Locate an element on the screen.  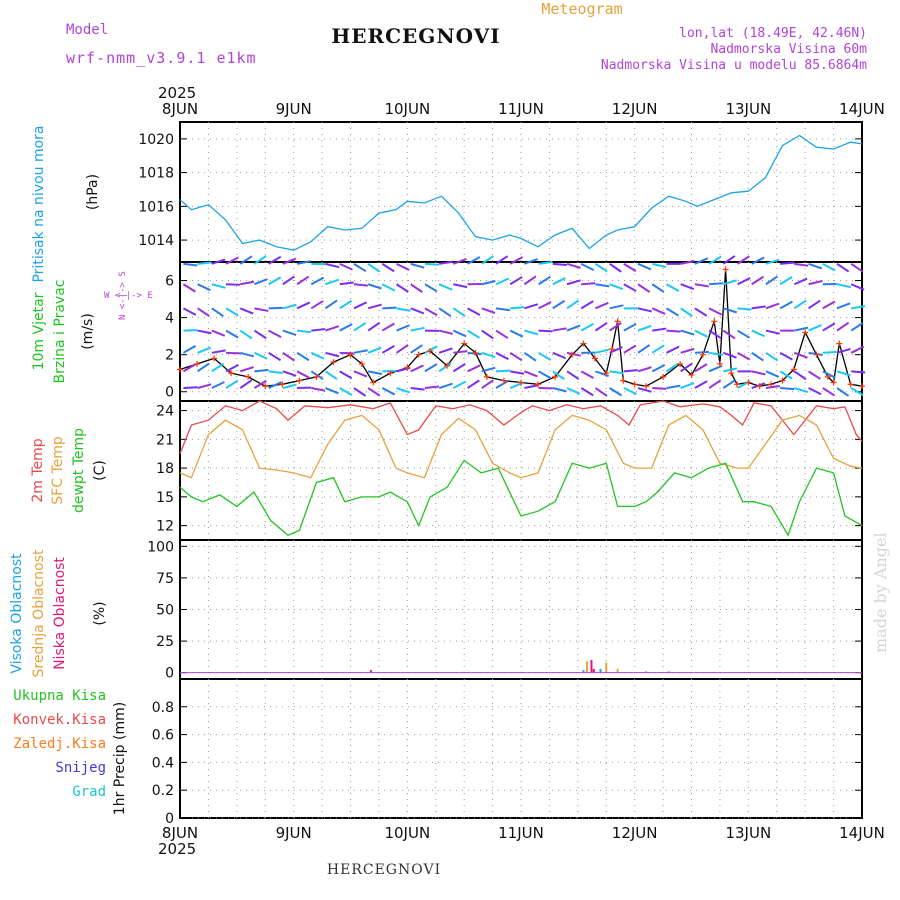
y-tick-wind-2: 4 is located at coordinates (169, 319).